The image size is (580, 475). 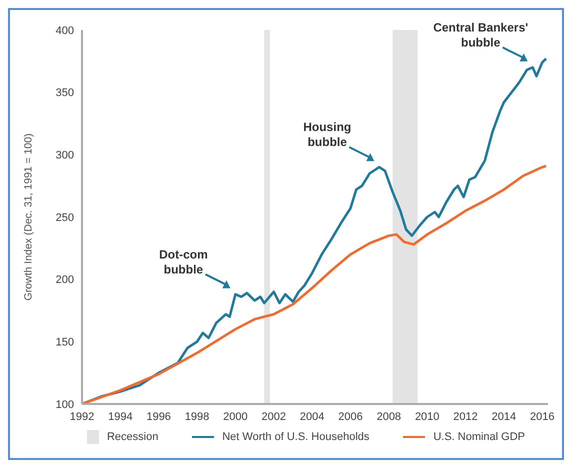 What do you see at coordinates (65, 218) in the screenshot?
I see `y-tick-label: 250` at bounding box center [65, 218].